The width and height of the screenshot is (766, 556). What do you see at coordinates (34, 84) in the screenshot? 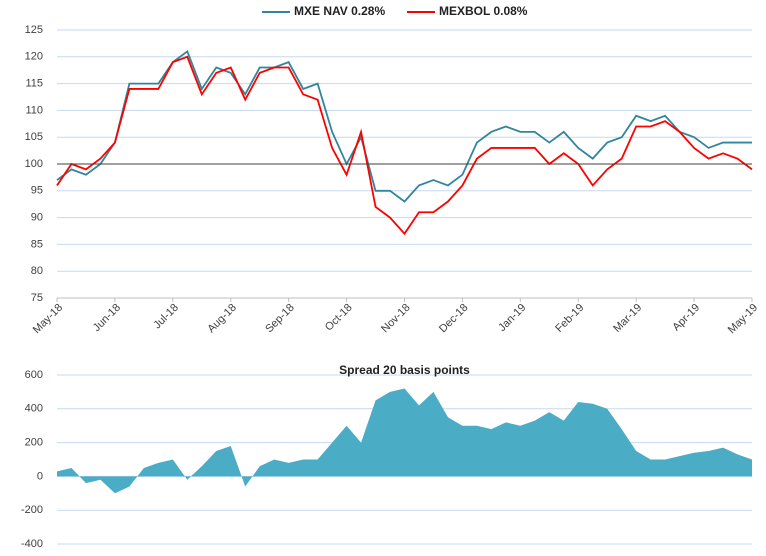
I see `y-tick-label: 115` at bounding box center [34, 84].